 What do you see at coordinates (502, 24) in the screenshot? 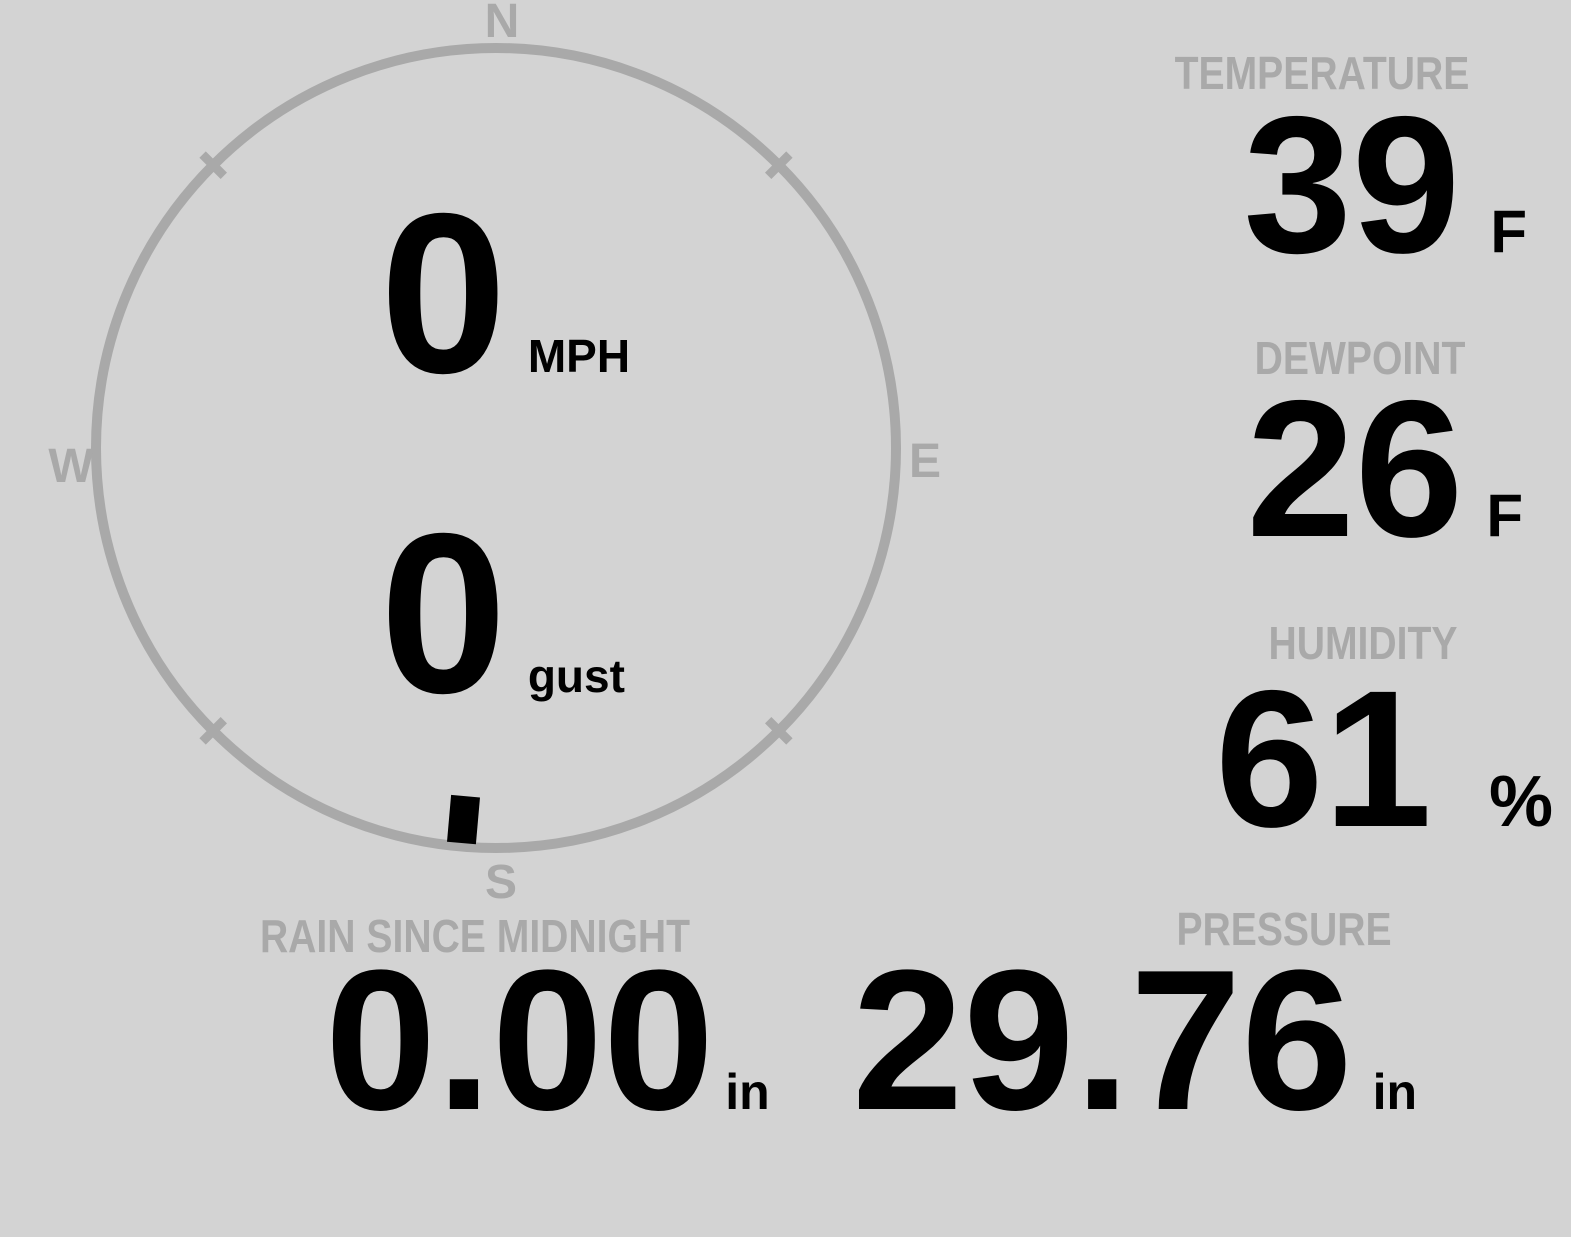
I see `compass-label-north: N` at bounding box center [502, 24].